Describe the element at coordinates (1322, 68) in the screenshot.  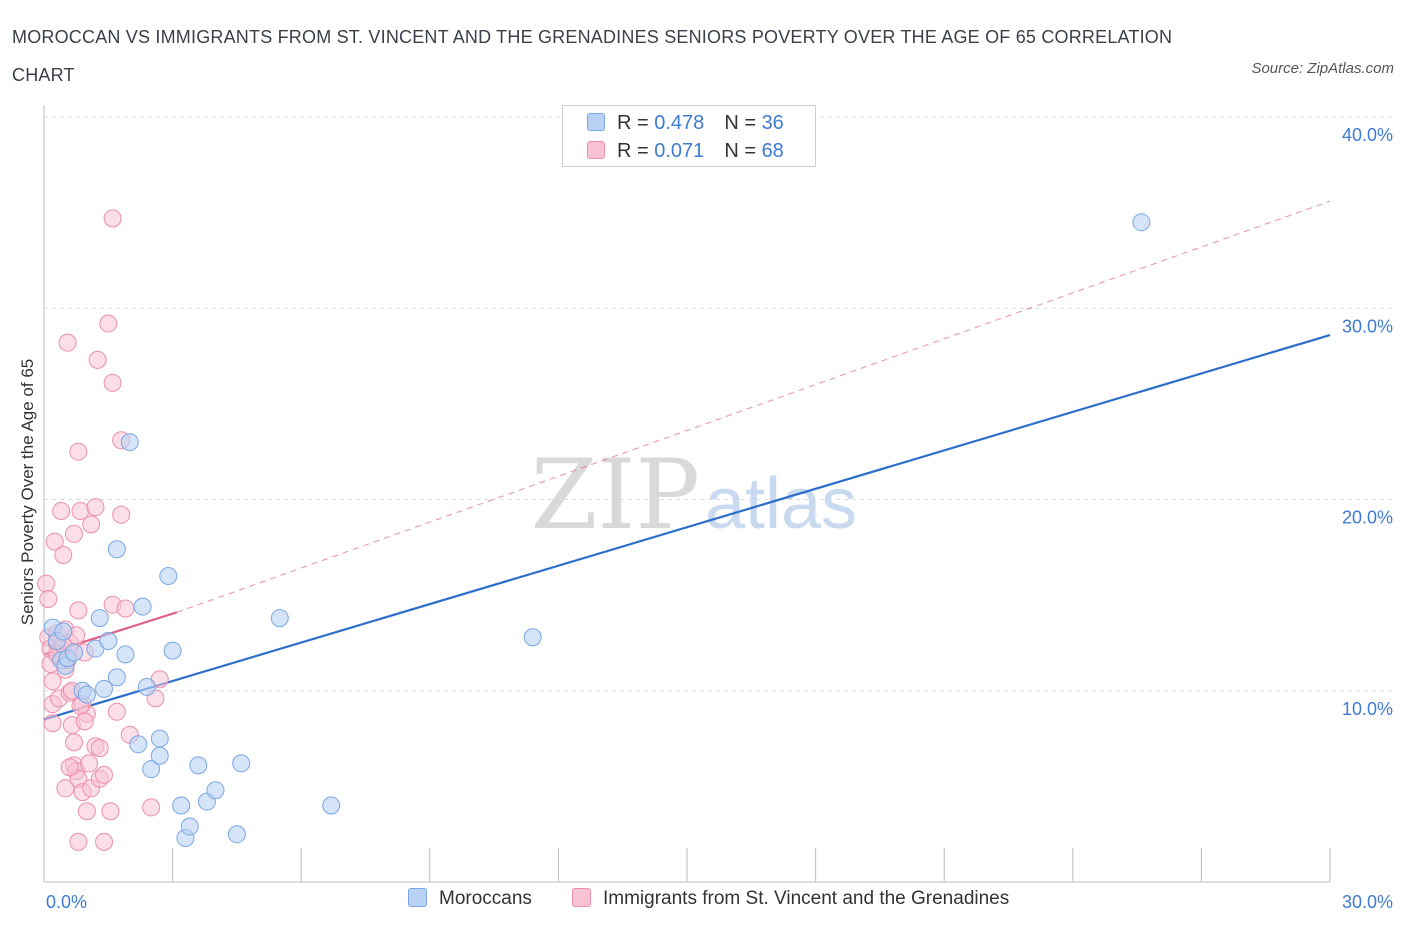
I see `source-label: Source: ZipAtlas.com` at that location.